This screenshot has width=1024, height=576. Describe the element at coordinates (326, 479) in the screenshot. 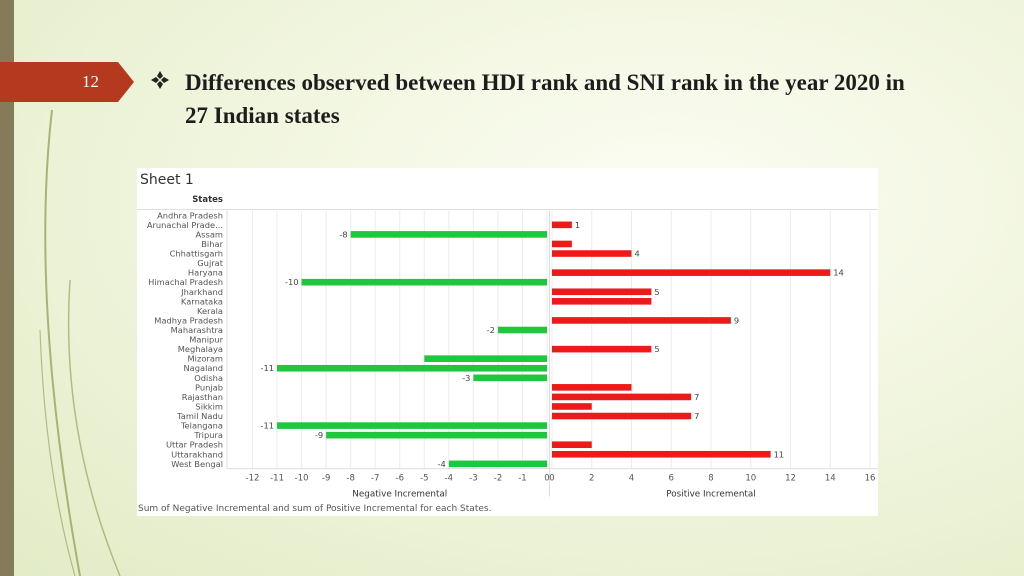

I see `neg-tick-label: -9` at that location.